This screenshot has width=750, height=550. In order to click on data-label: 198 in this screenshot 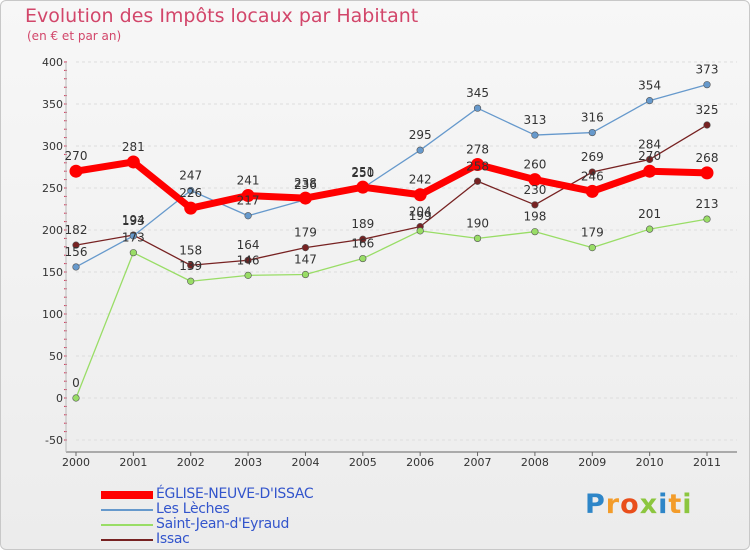, I will do `click(534, 217)`.